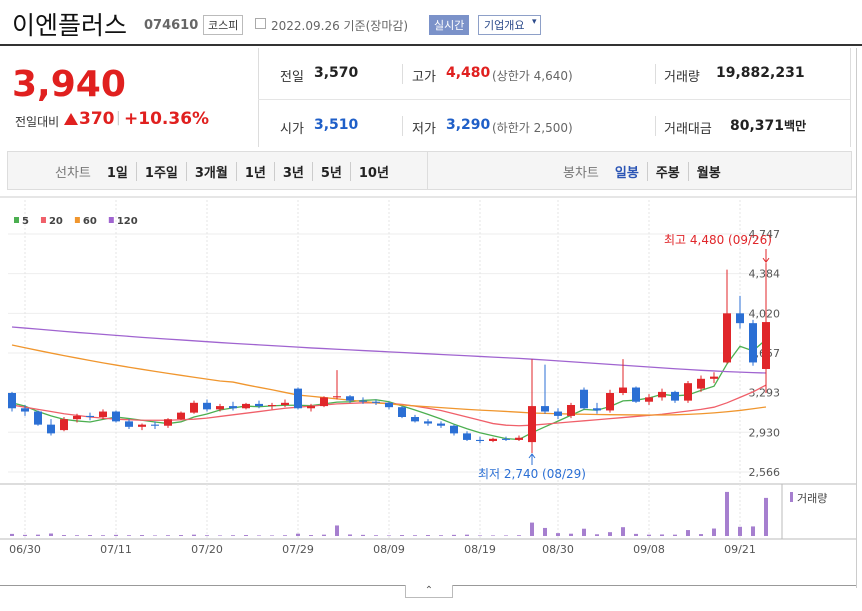  What do you see at coordinates (292, 129) in the screenshot?
I see `stat-label: 시가` at bounding box center [292, 129].